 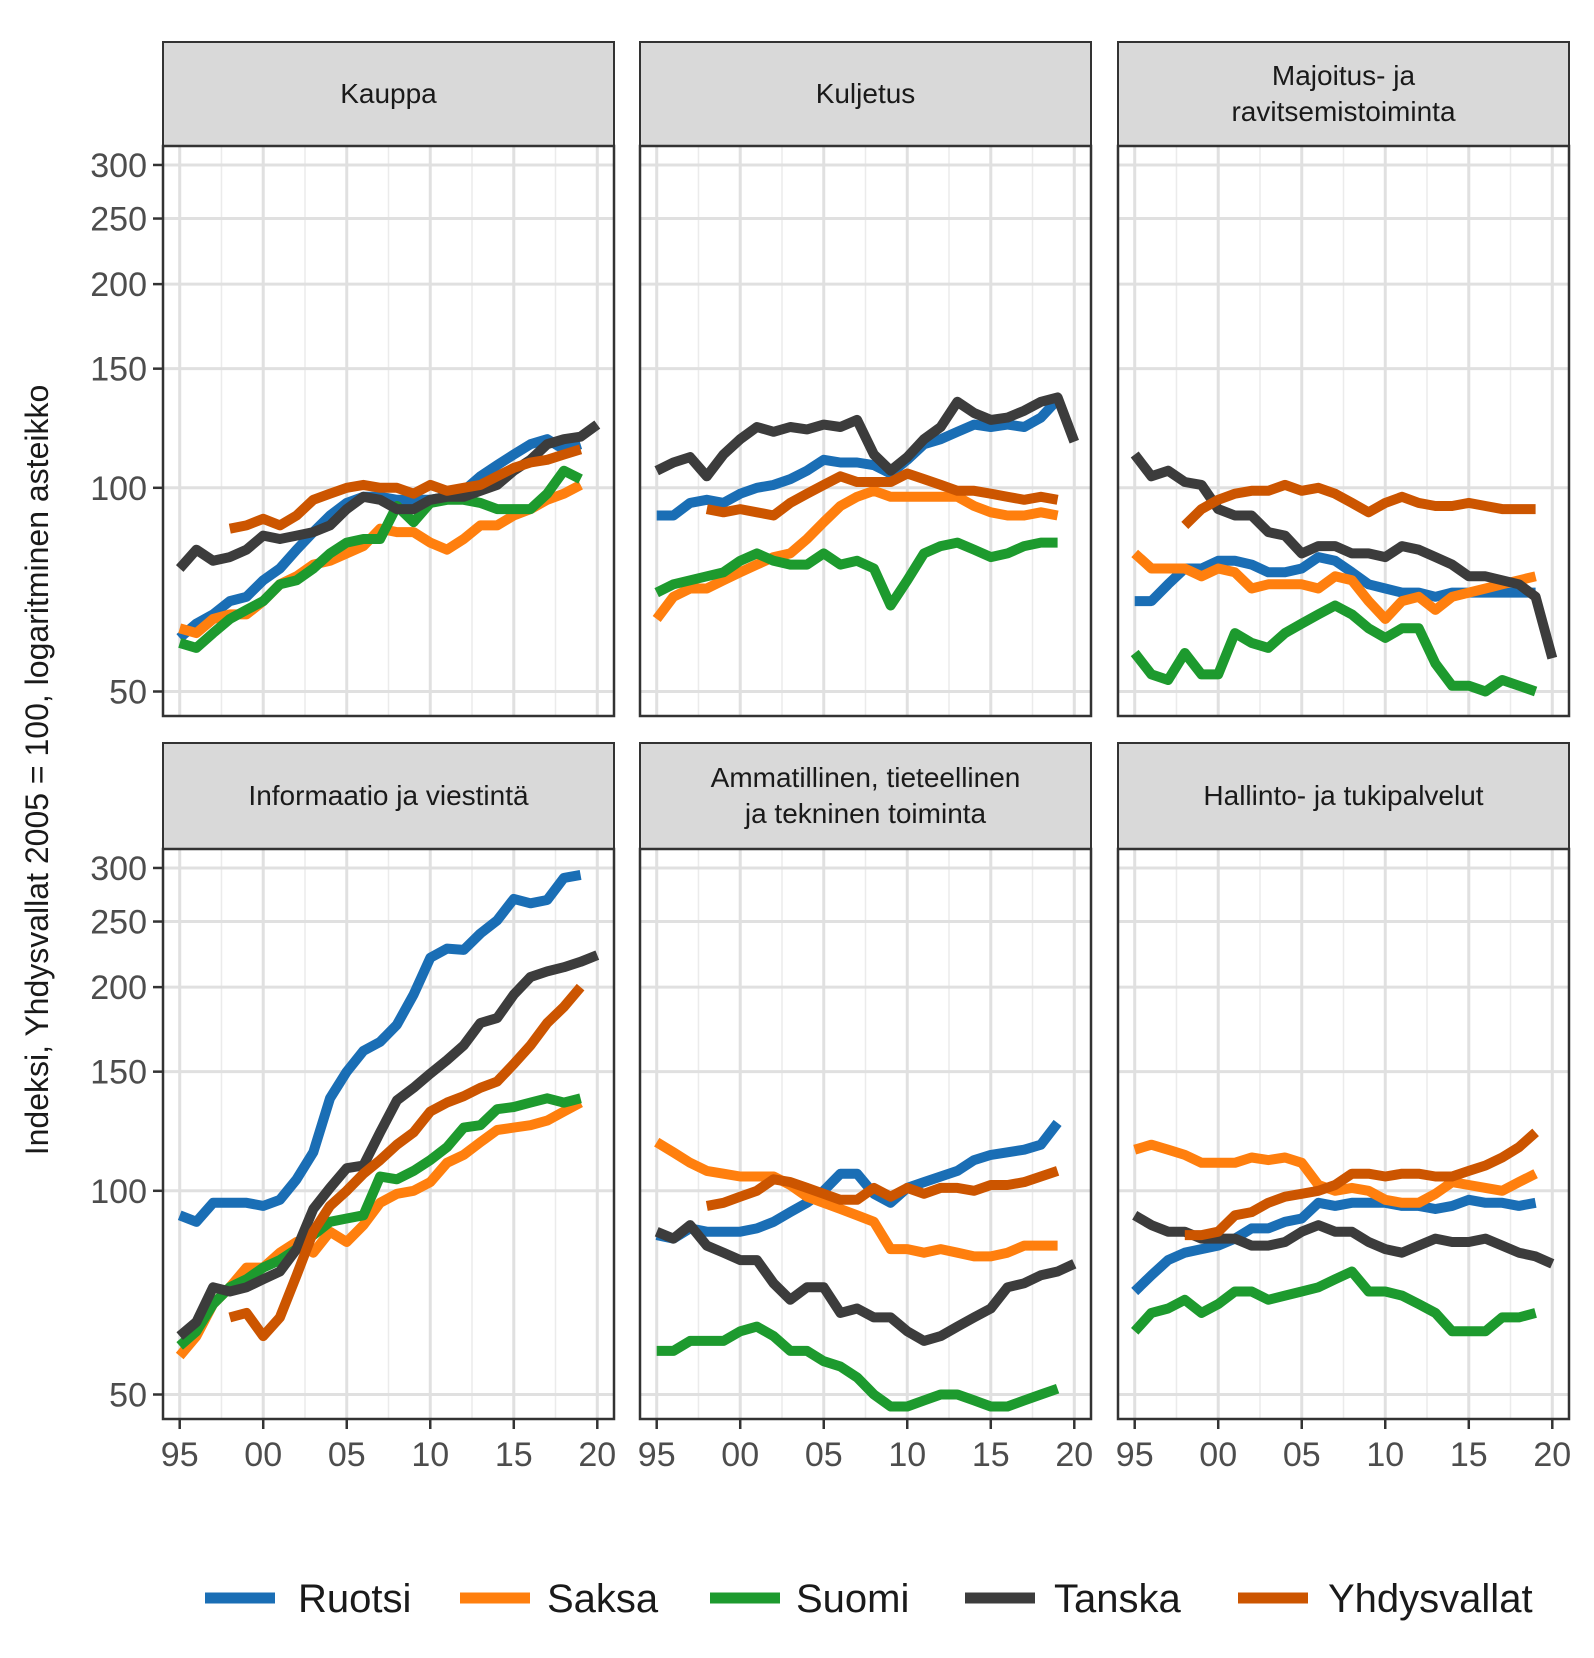 What do you see at coordinates (1430, 1599) in the screenshot?
I see `legend-label: Yhdysvallat` at bounding box center [1430, 1599].